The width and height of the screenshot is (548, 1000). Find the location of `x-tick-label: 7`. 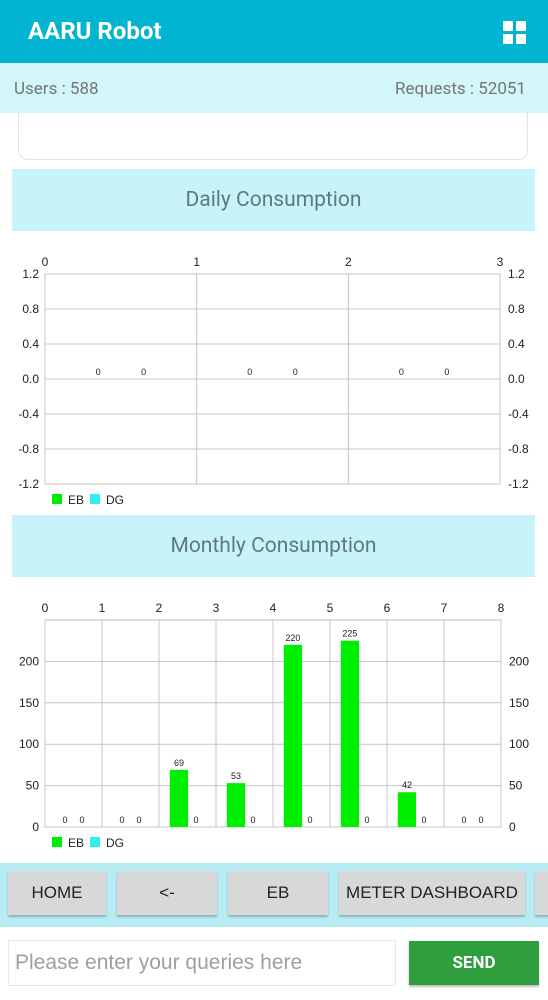

x-tick-label: 7 is located at coordinates (444, 608).